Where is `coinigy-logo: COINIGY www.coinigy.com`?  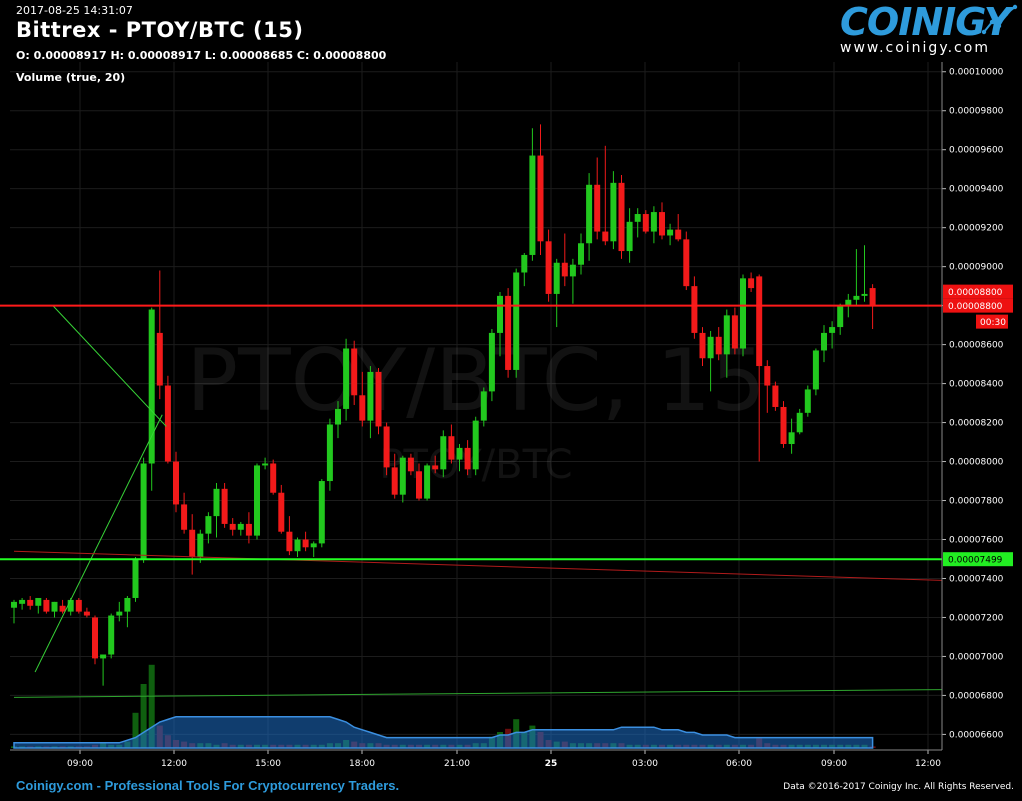
coinigy-logo: COINIGY www.coinigy.com is located at coordinates (929, 30).